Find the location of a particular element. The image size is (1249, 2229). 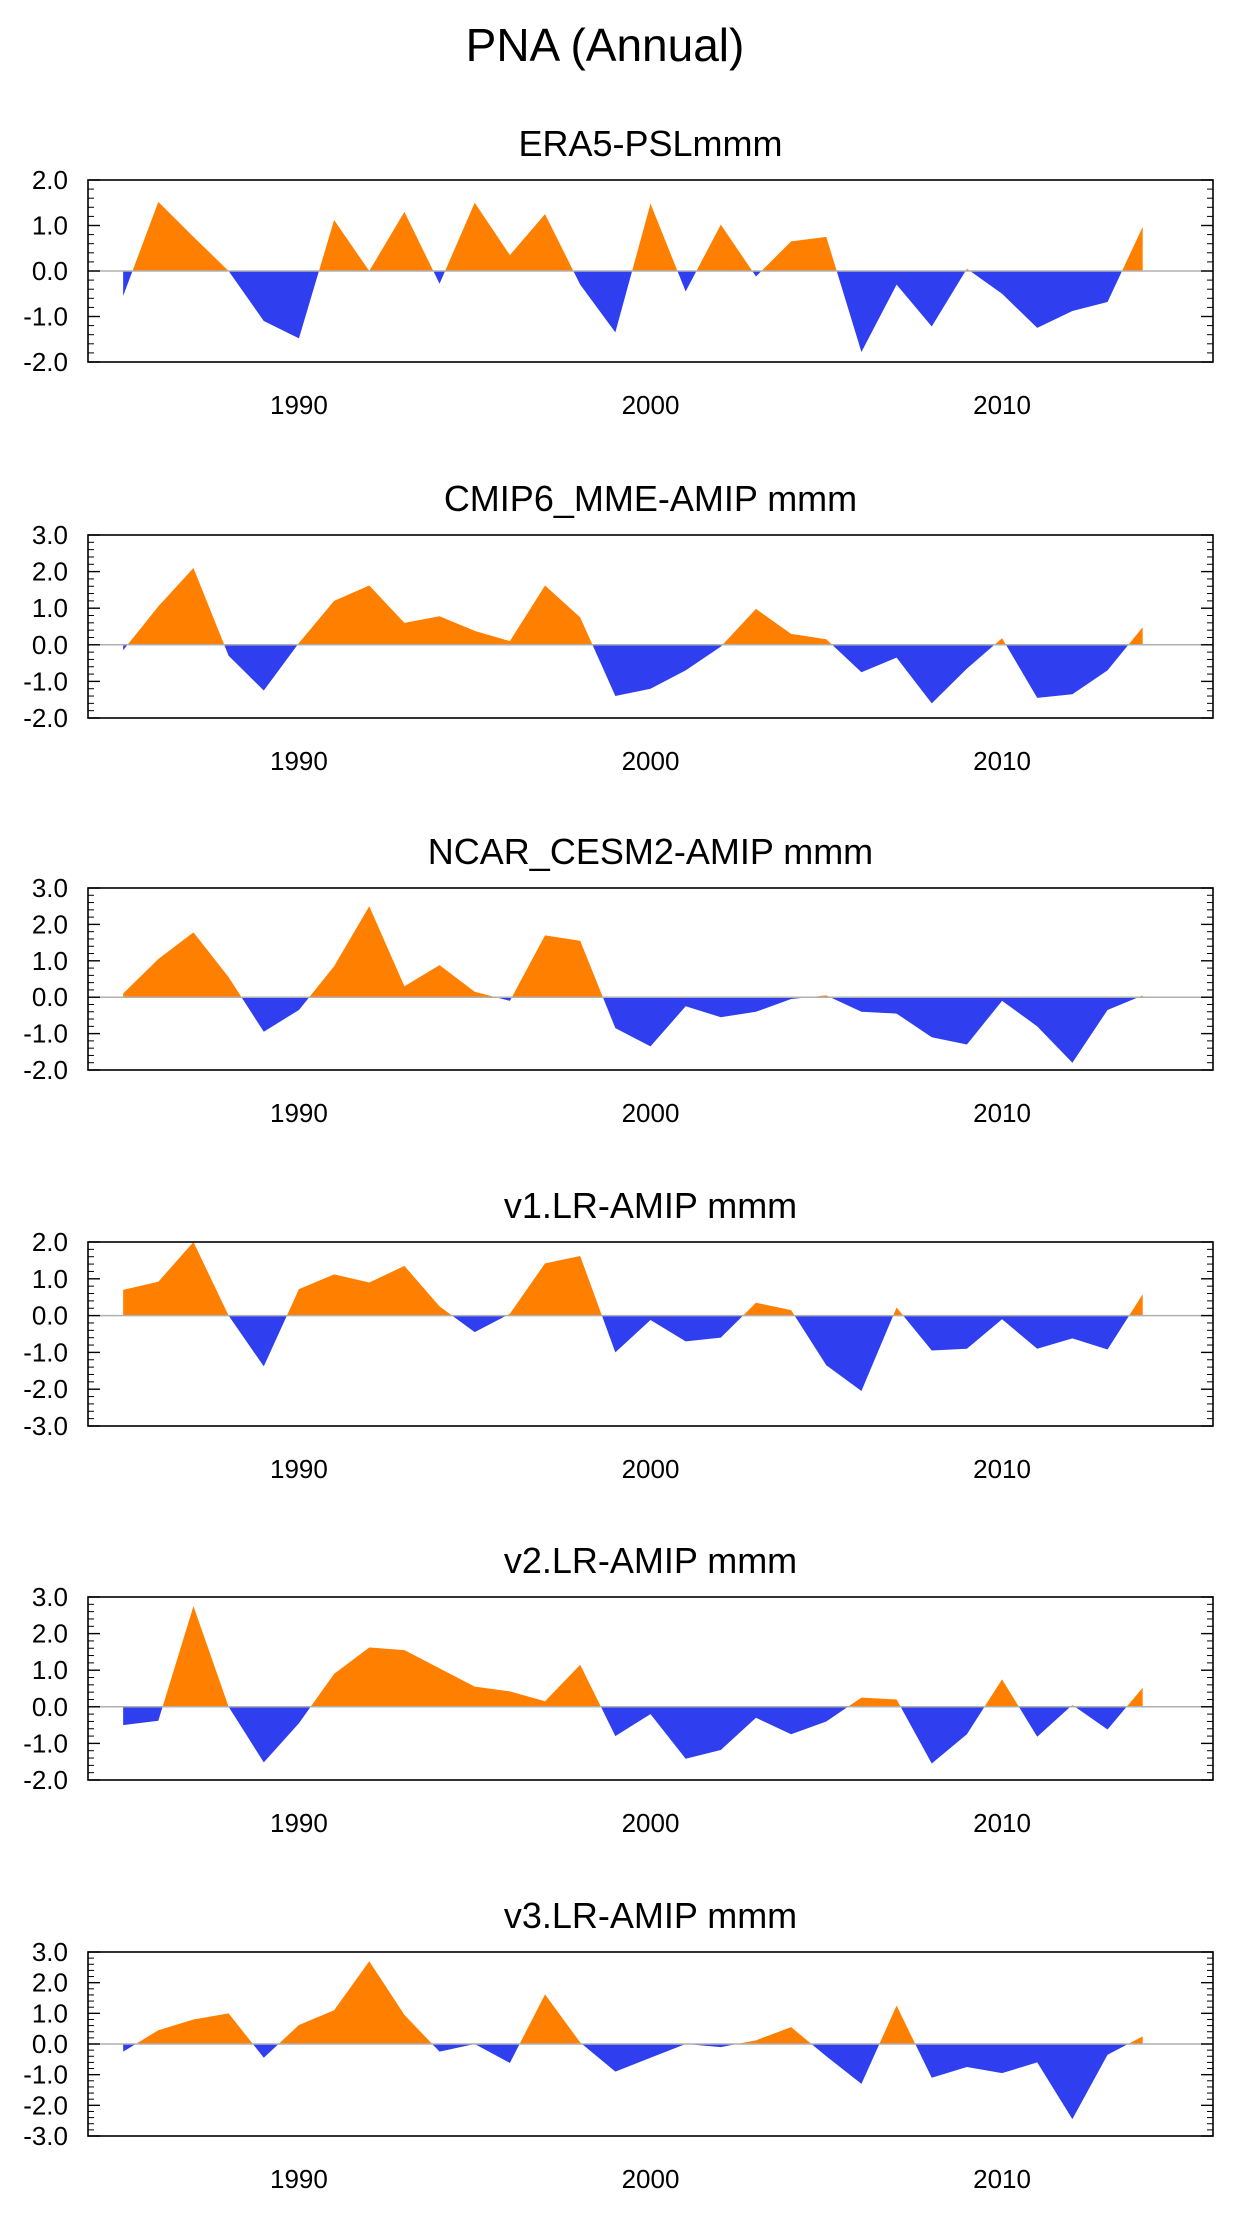

figure-title: PNA (Annual) is located at coordinates (605, 45).